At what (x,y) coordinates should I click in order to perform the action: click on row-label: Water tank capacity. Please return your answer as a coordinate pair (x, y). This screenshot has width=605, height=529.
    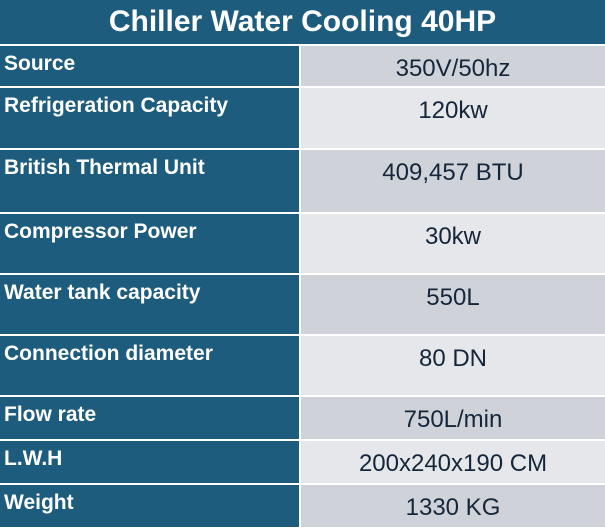
    Looking at the image, I should click on (150, 305).